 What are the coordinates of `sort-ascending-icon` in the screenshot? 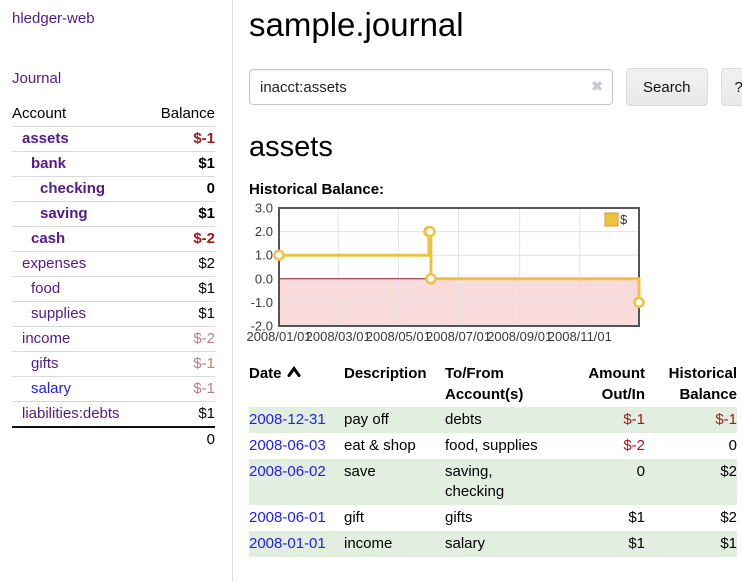 It's located at (294, 371).